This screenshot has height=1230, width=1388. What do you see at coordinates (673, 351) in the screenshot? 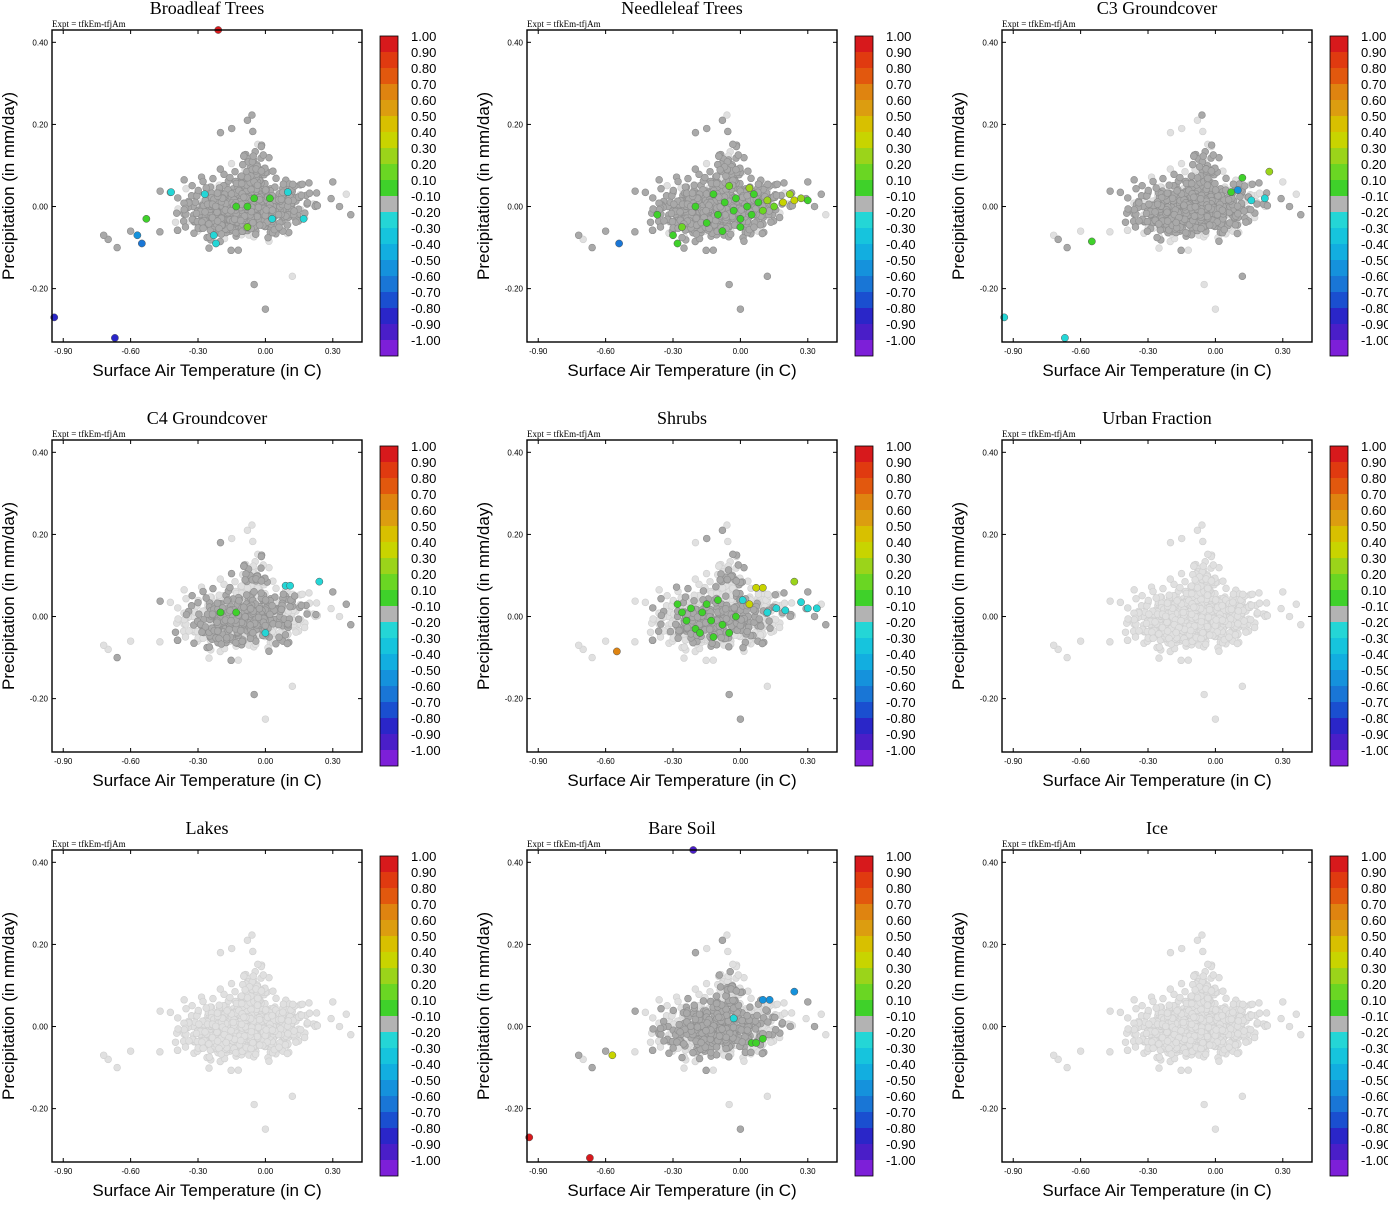
I see `x-tick-label: -0.30` at bounding box center [673, 351].